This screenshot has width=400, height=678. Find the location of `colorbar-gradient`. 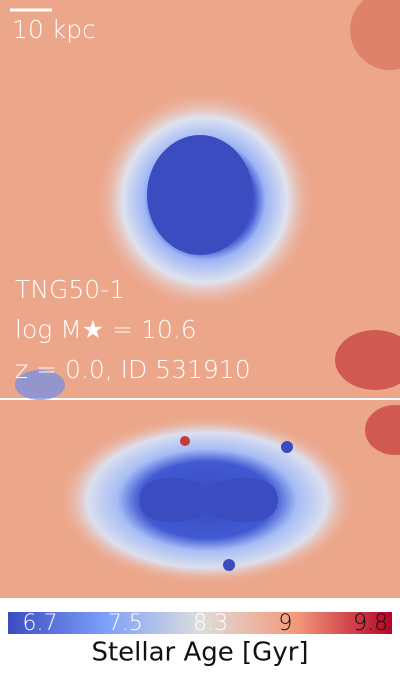

colorbar-gradient is located at coordinates (200, 623).